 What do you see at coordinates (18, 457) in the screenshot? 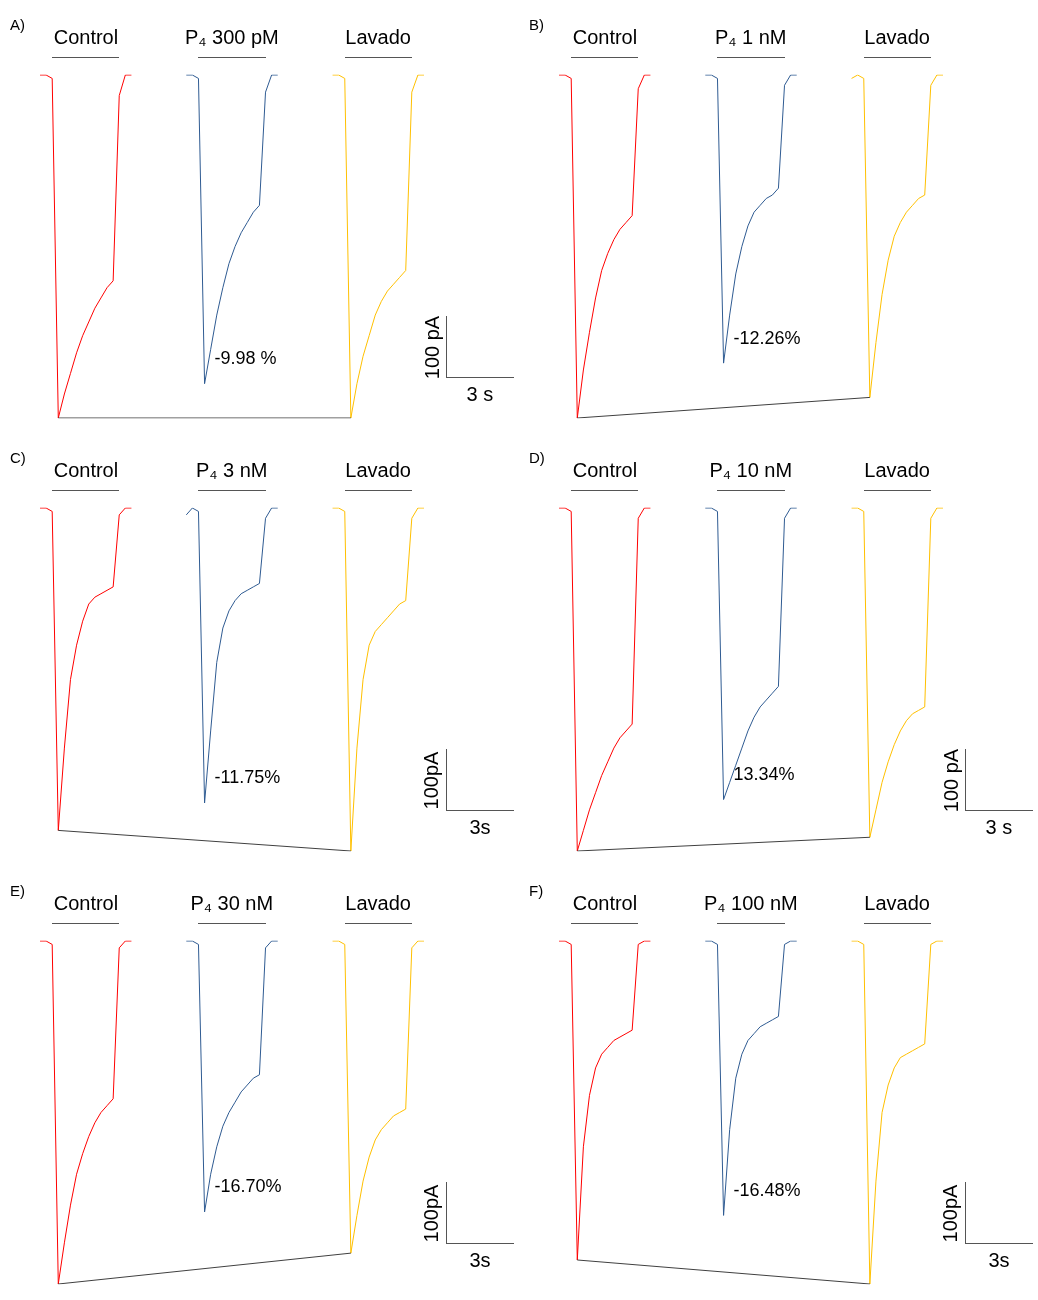
I see `chart-title: C)` at bounding box center [18, 457].